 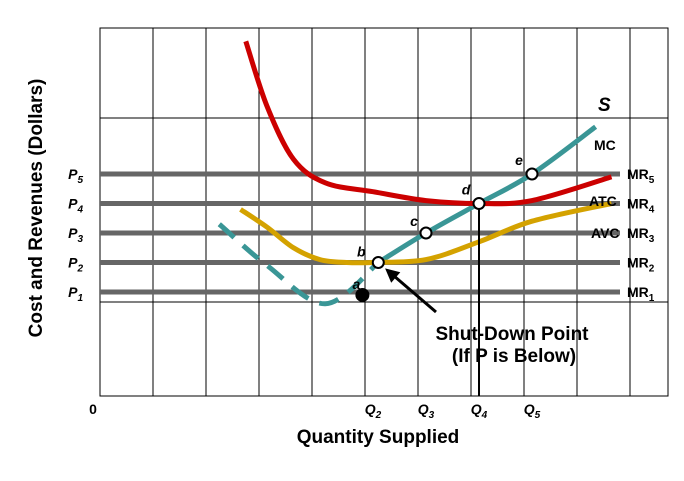 What do you see at coordinates (479, 411) in the screenshot?
I see `x-tick-q4: Q4` at bounding box center [479, 411].